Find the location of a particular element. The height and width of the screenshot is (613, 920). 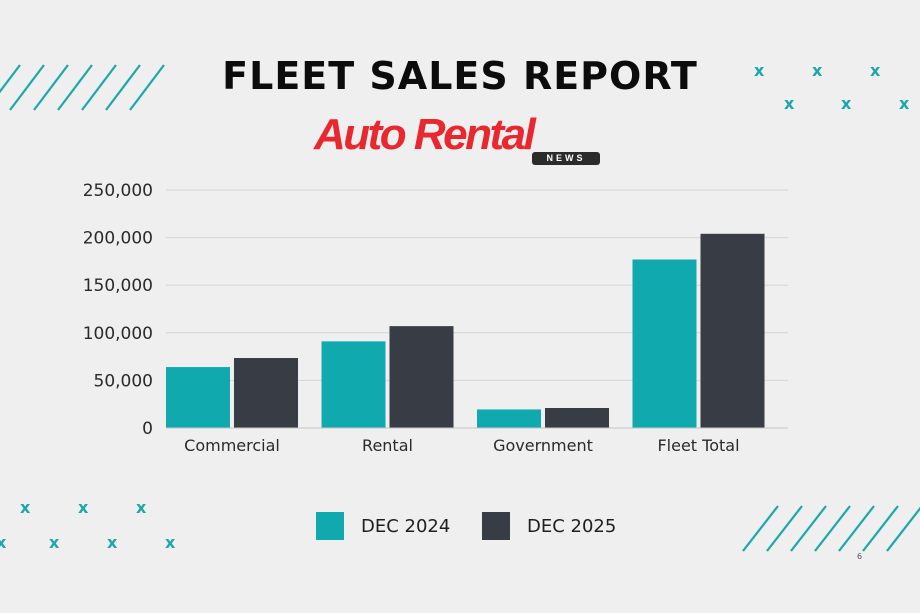

page-title: FLEET SALES REPORT is located at coordinates (460, 76).